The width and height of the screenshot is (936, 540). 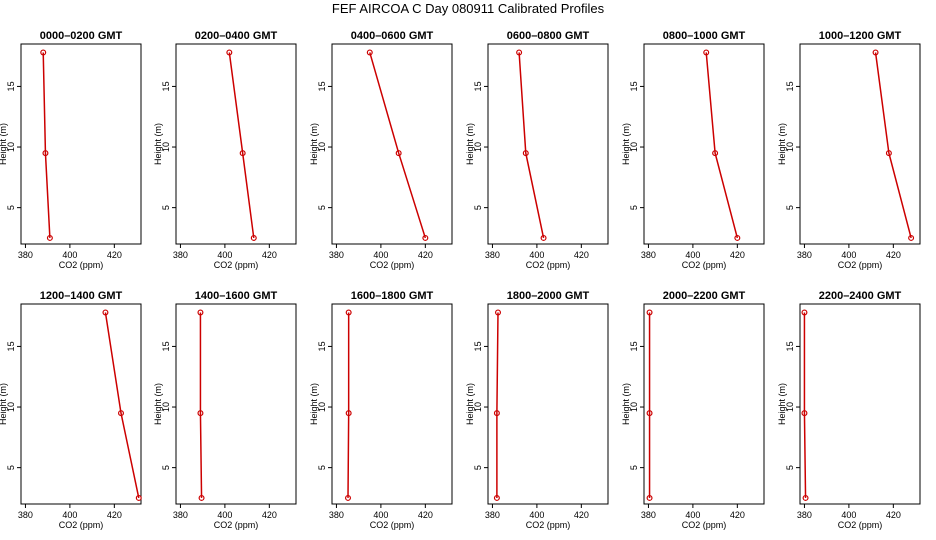 I want to click on panel-8-y-tick-label: 10, so click(x=166, y=407).